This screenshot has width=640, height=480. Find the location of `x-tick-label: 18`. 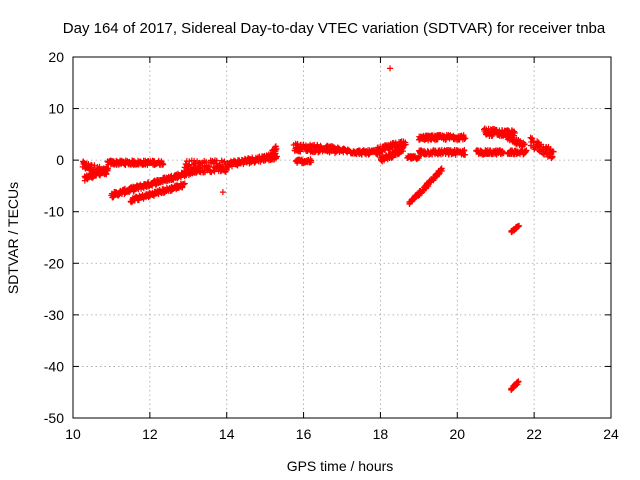

x-tick-label: 18 is located at coordinates (381, 434).